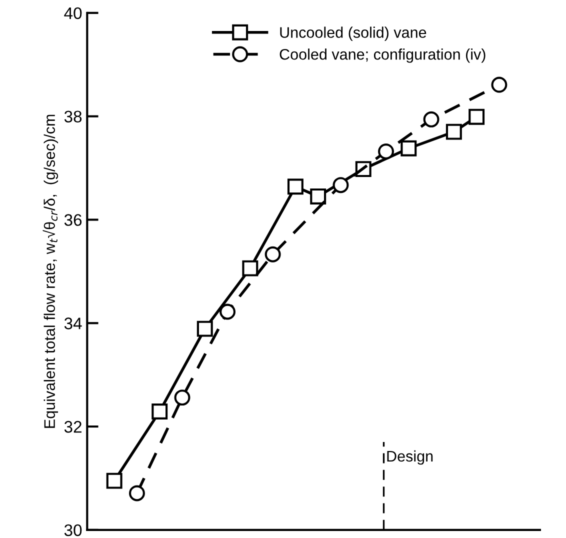  What do you see at coordinates (73, 530) in the screenshot?
I see `y-tick-label: 30` at bounding box center [73, 530].